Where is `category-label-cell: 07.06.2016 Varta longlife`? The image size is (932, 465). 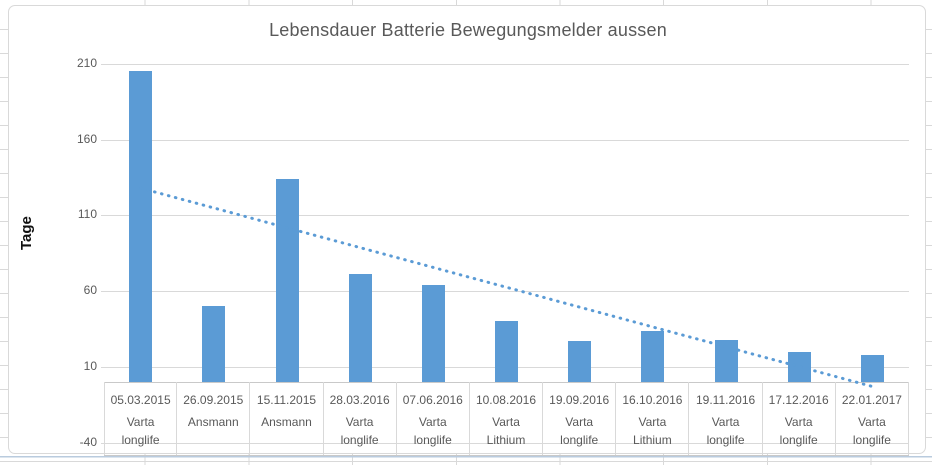 category-label-cell: 07.06.2016 Varta longlife is located at coordinates (433, 418).